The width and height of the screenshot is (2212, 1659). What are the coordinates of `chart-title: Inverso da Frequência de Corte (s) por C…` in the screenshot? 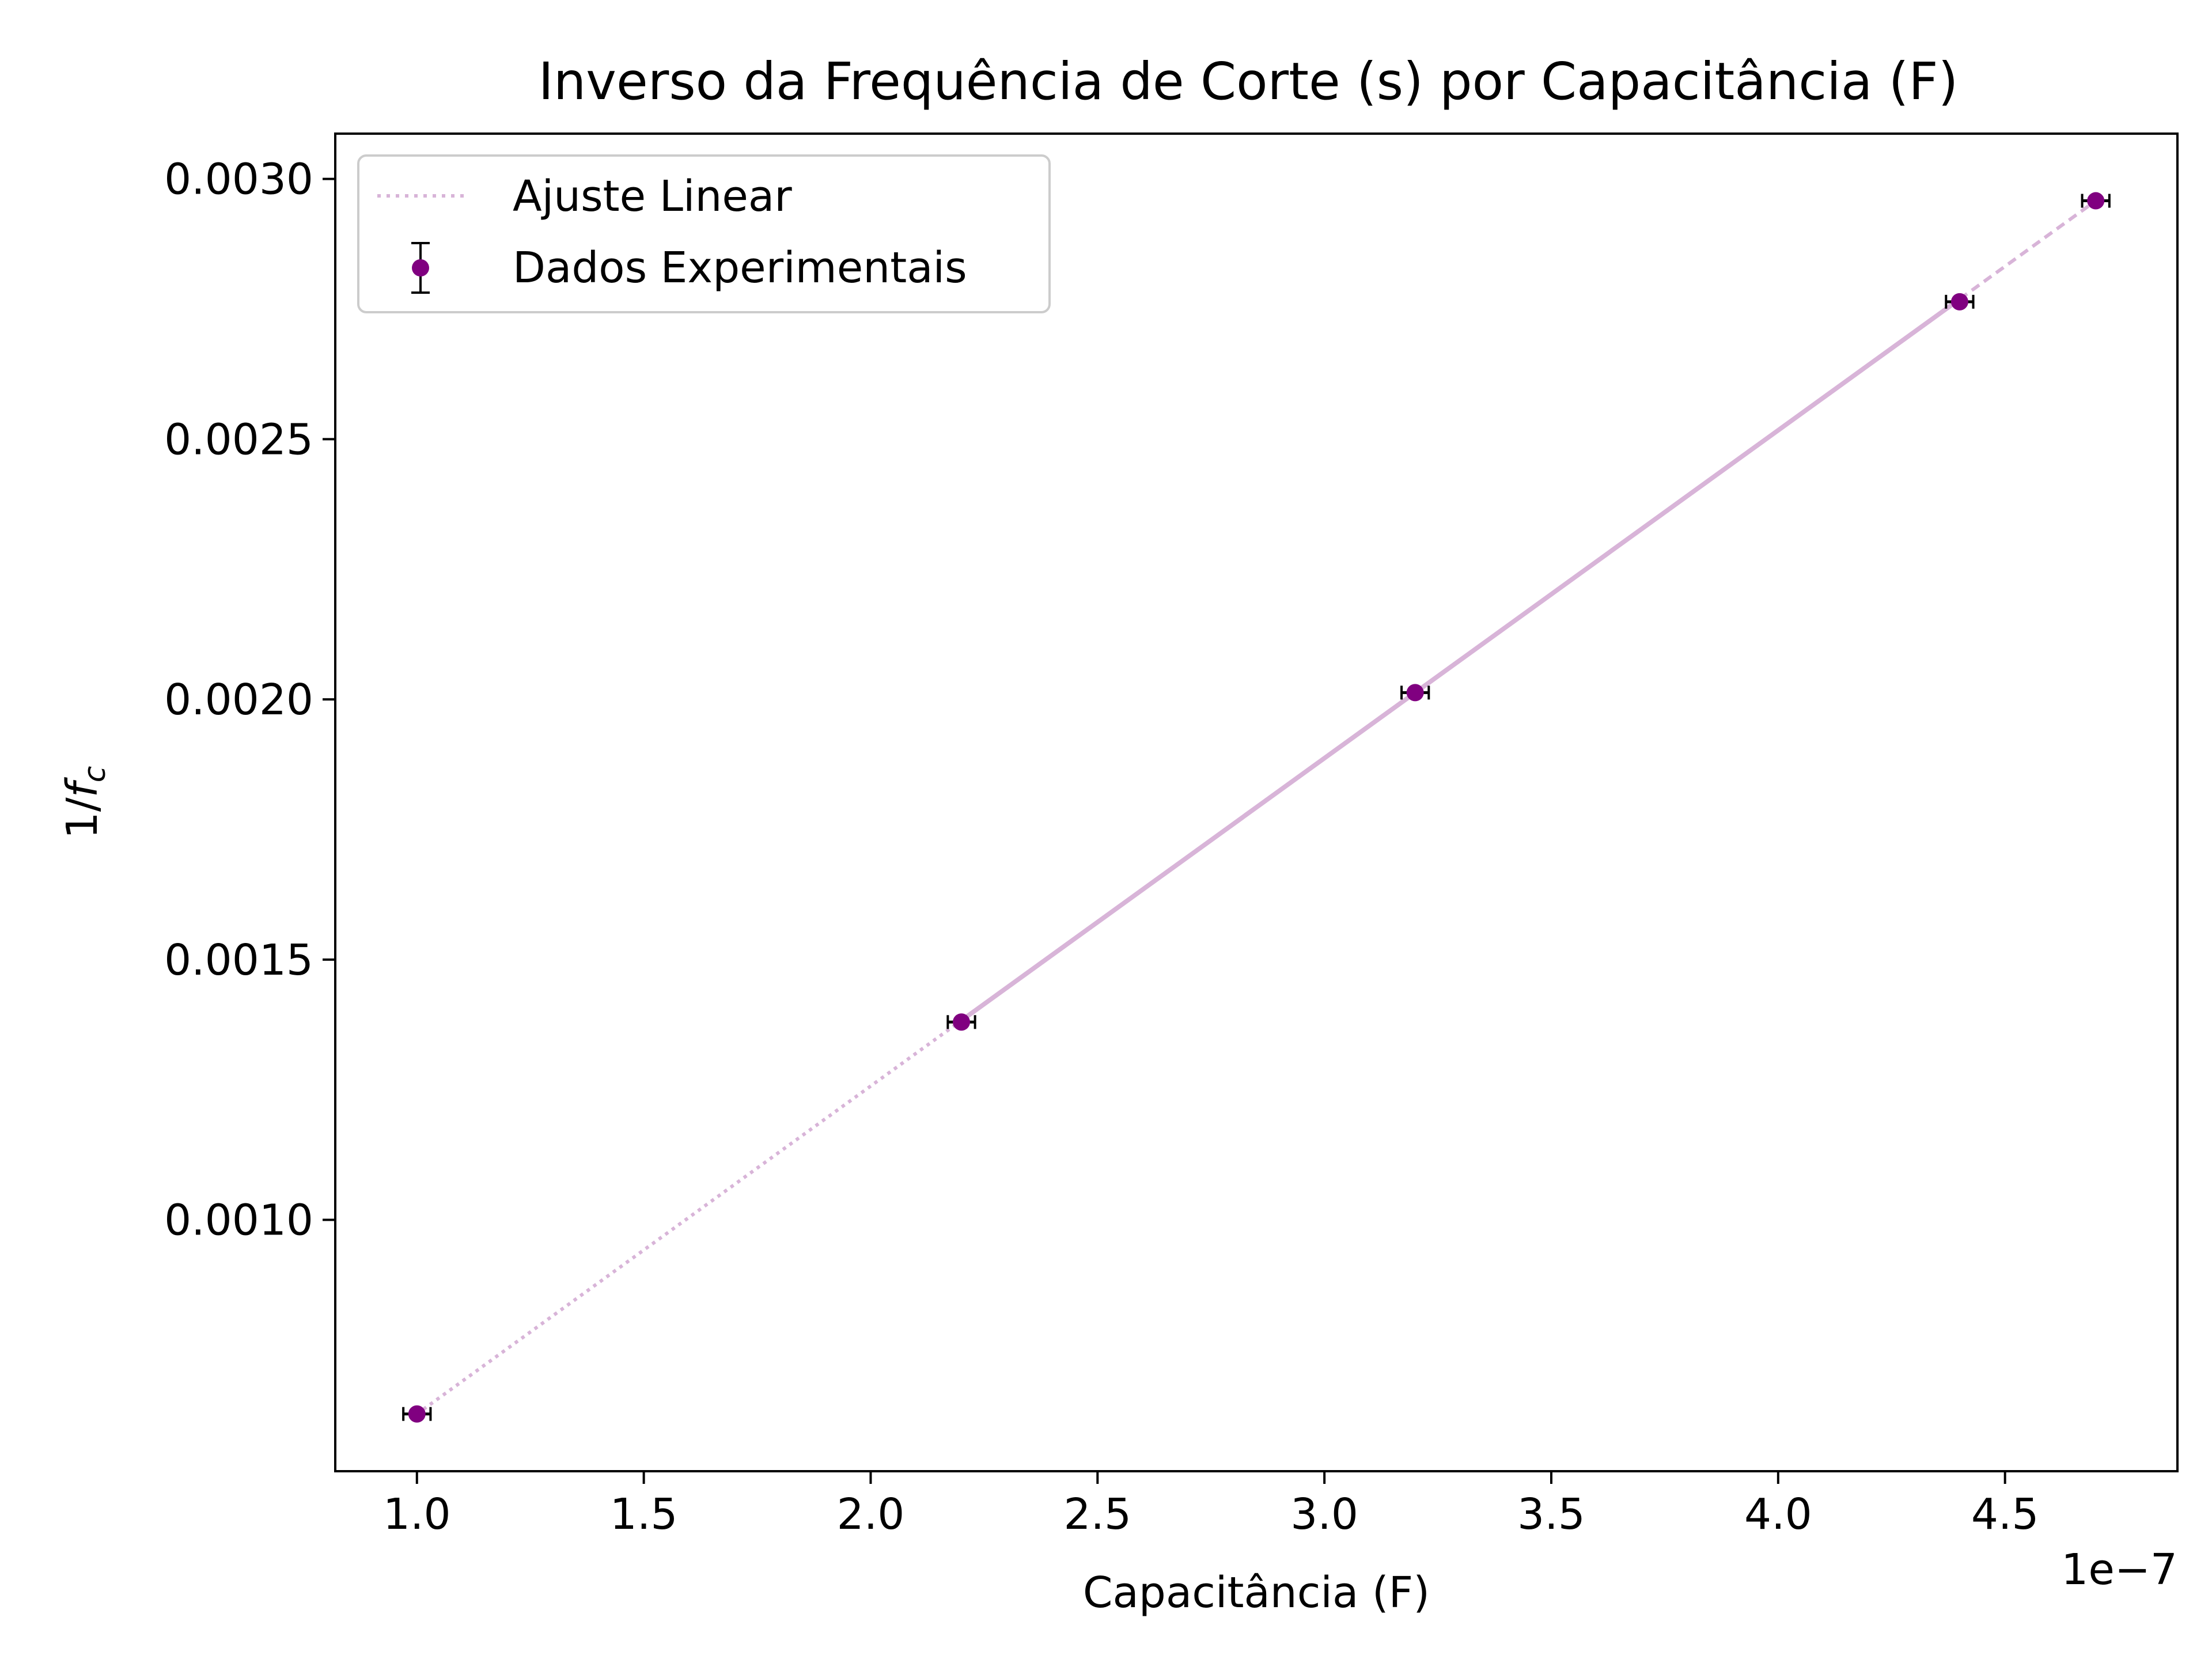 It's located at (1249, 81).